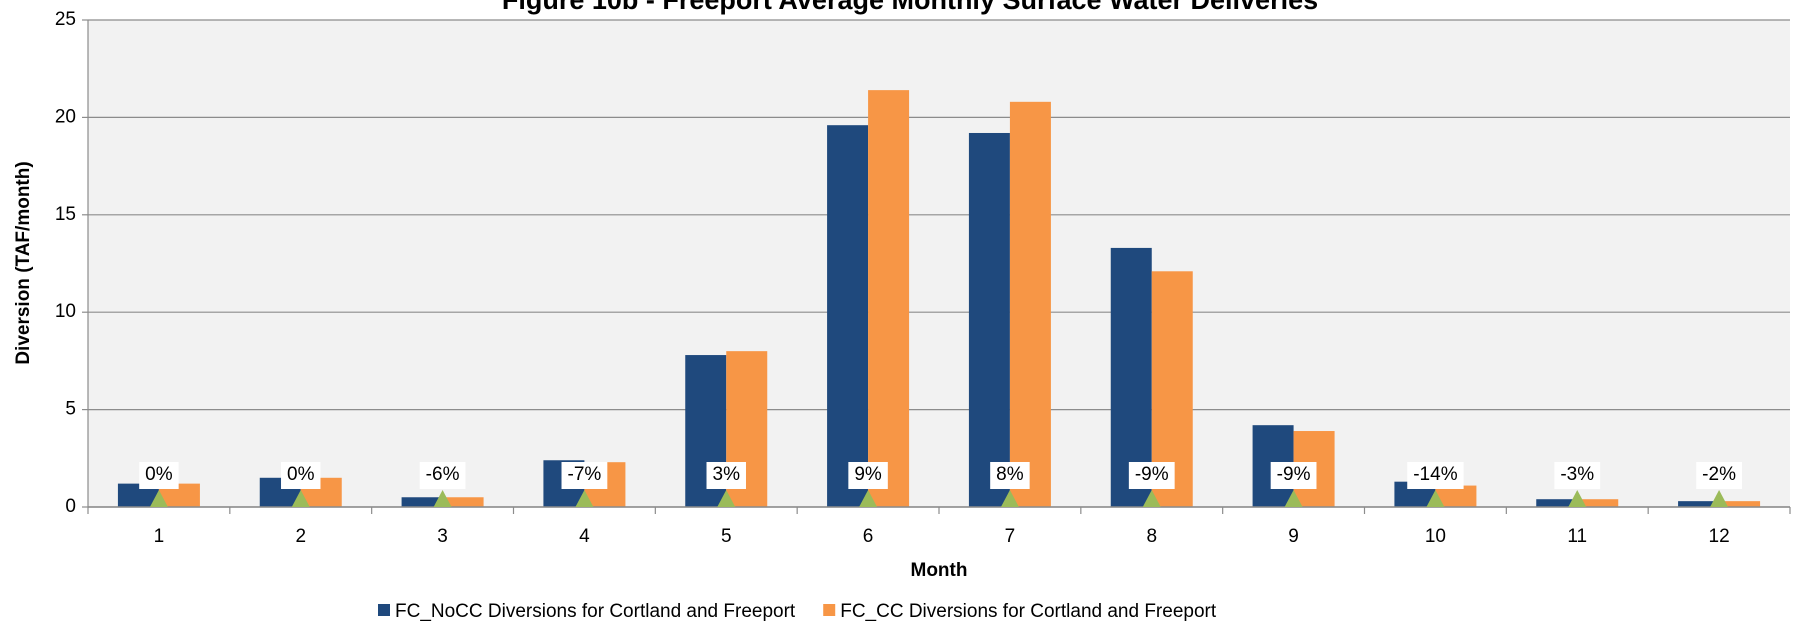  Describe the element at coordinates (1435, 536) in the screenshot. I see `x-tick-label: 10` at that location.